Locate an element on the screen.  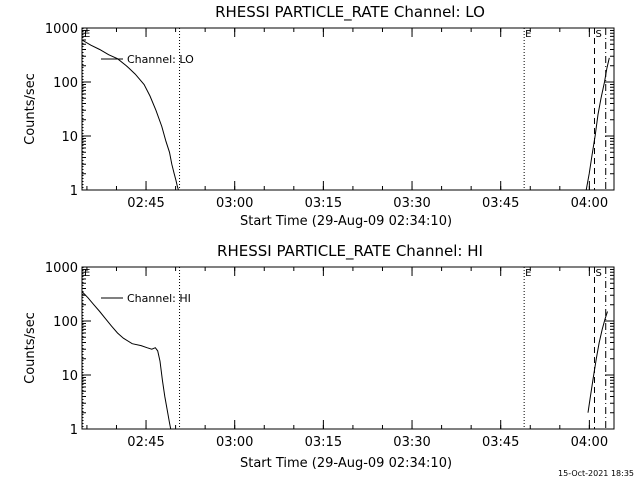
panel-hi-y-axis-label: Counts/sec is located at coordinates (30, 348).